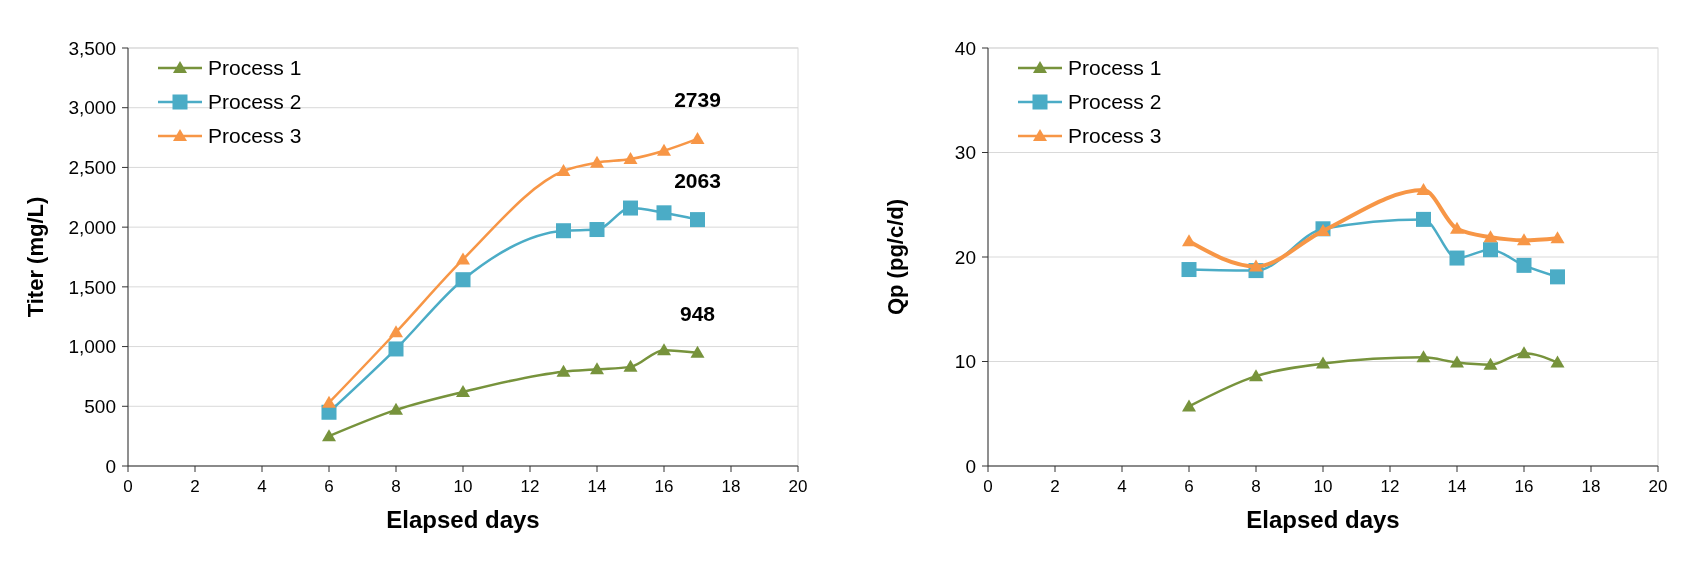 The height and width of the screenshot is (584, 1698). I want to click on y-axis-title: Titer (mg/L), so click(35, 257).